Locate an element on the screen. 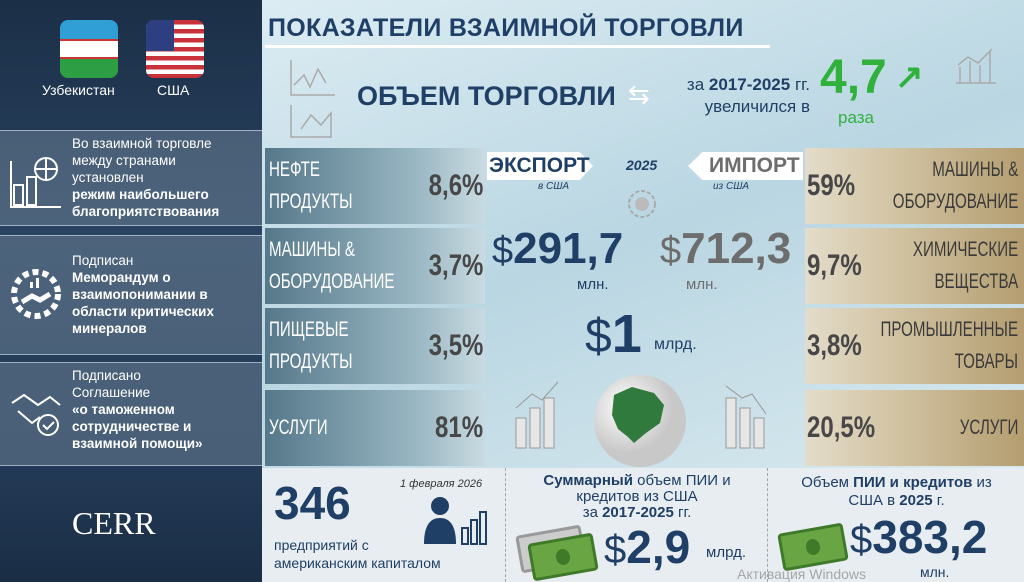 This screenshot has height=582, width=1024. info-bold: режим наибольшего is located at coordinates (140, 194).